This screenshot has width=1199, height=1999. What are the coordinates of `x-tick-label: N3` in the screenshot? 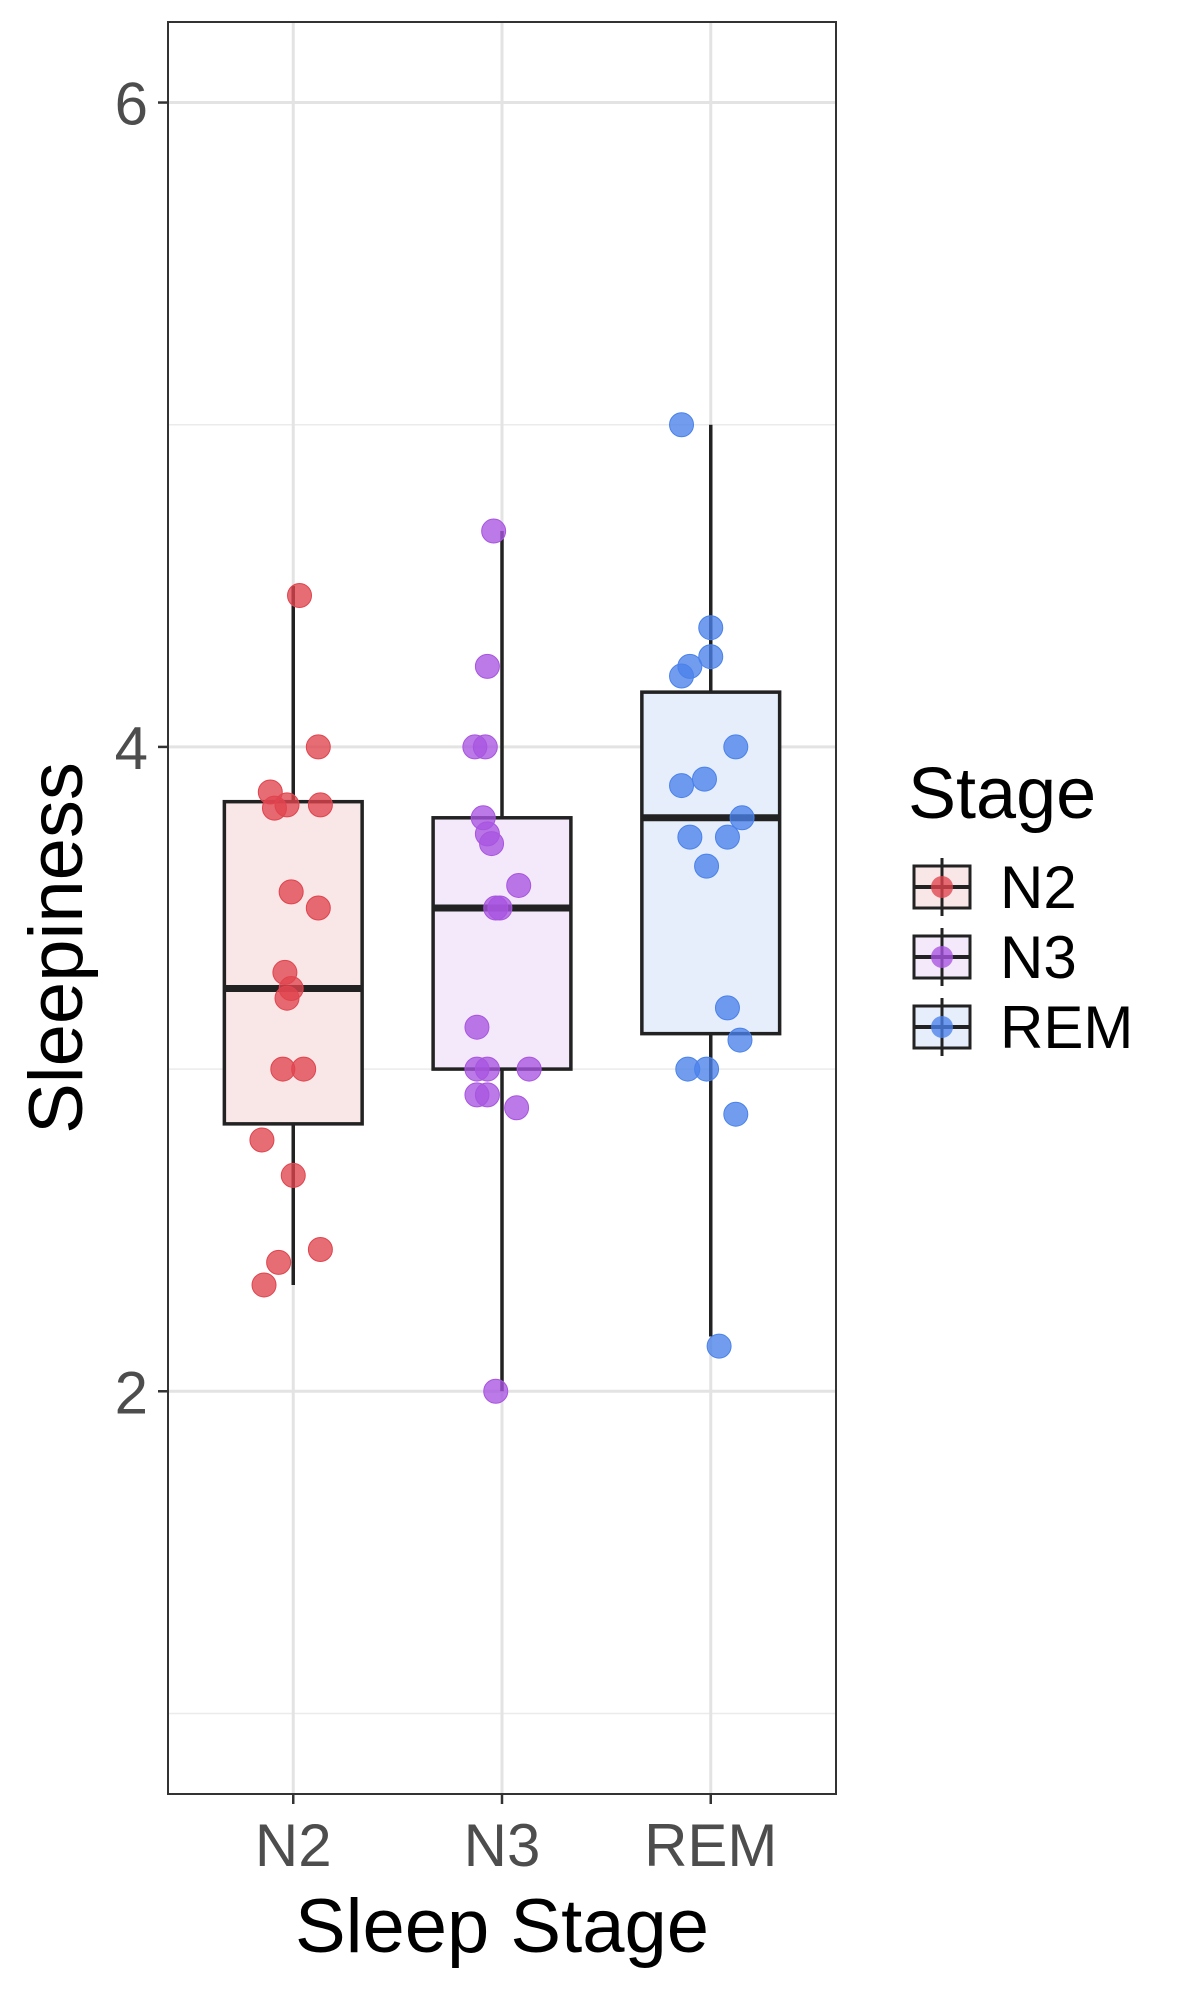 It's located at (502, 1845).